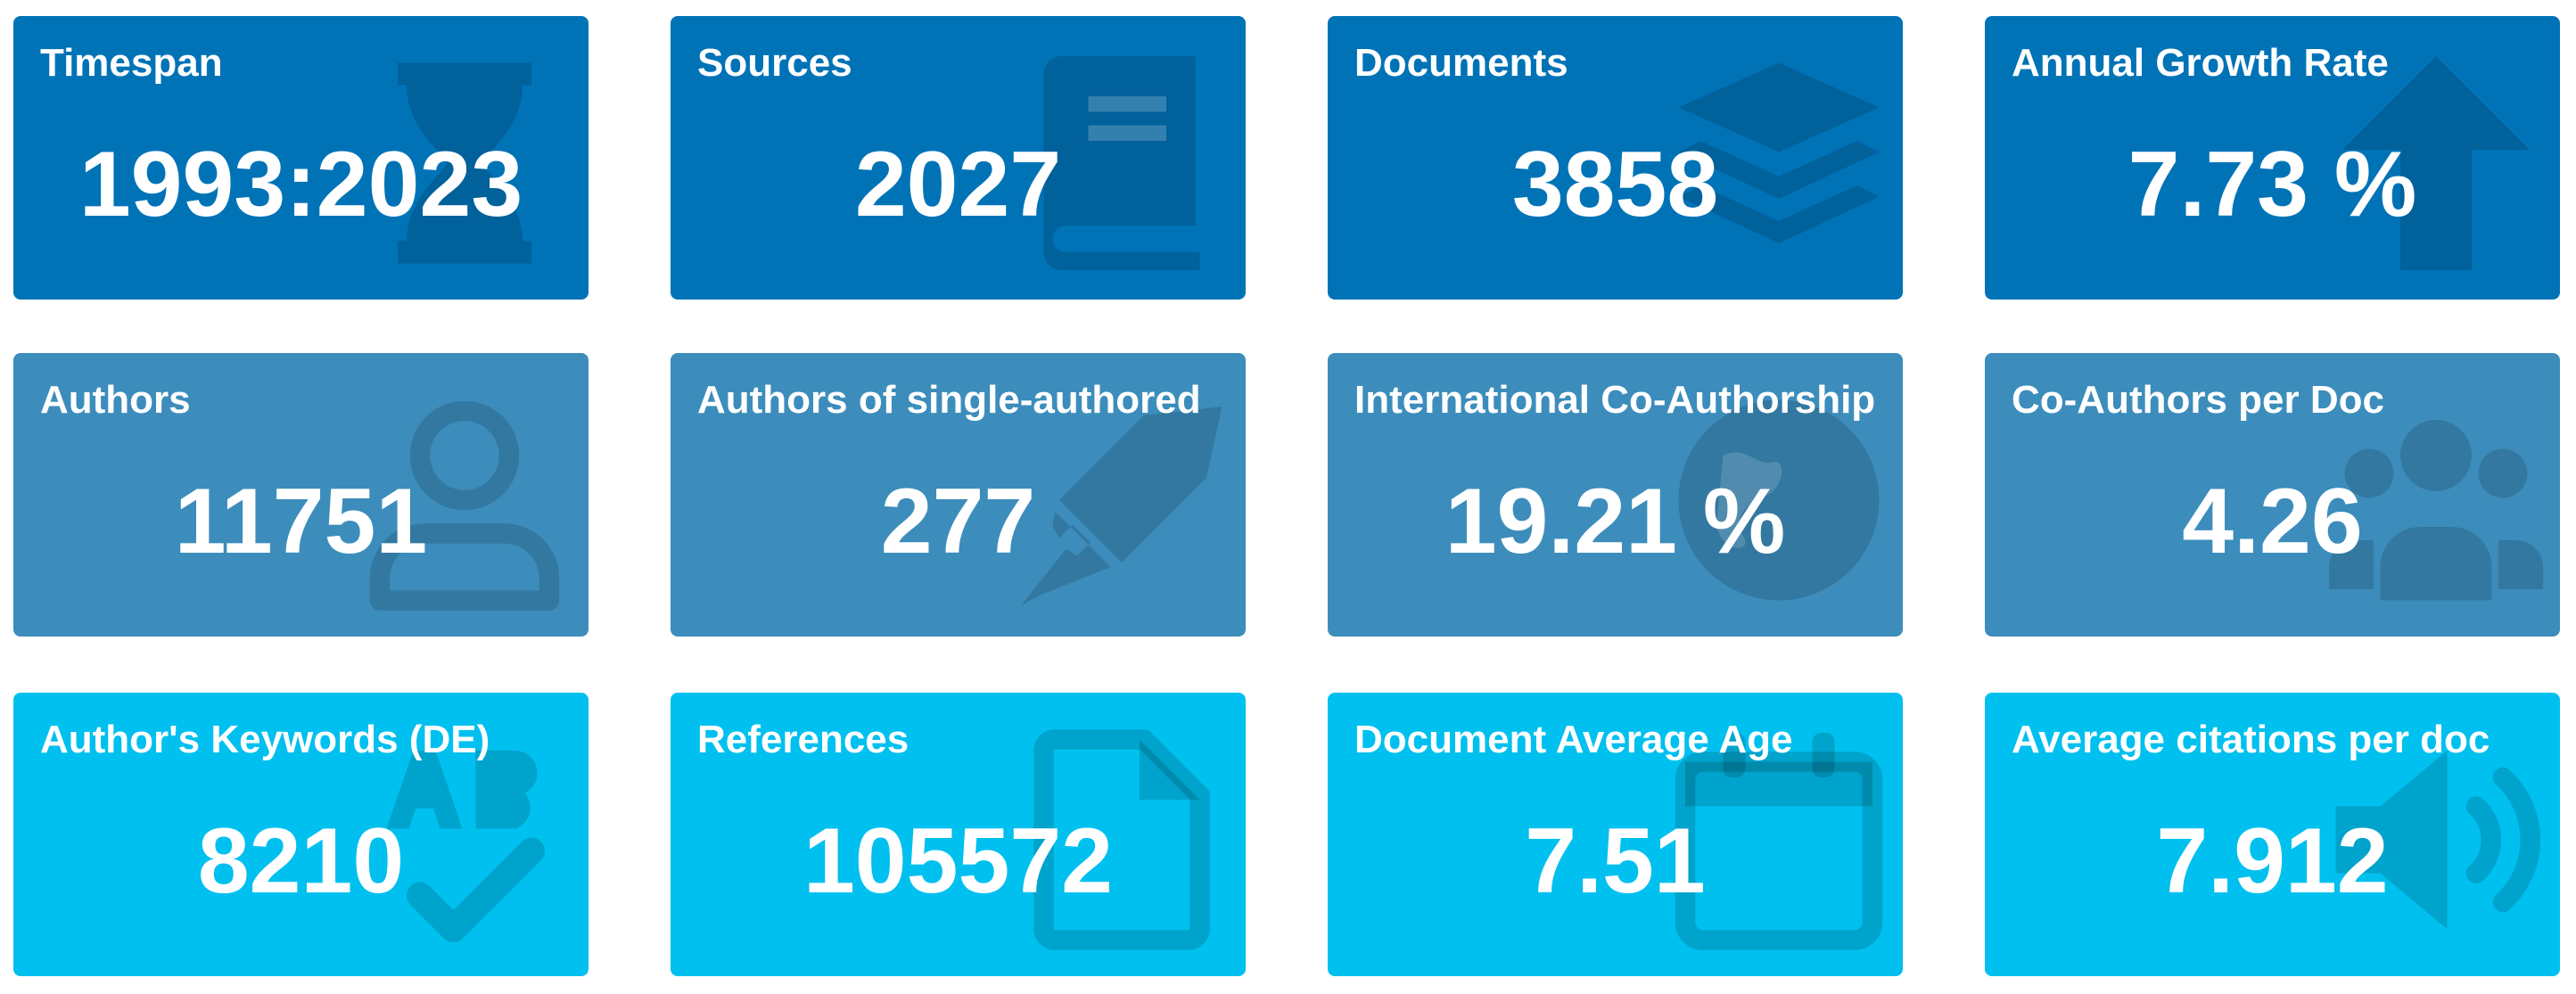 Image resolution: width=2576 pixels, height=994 pixels. What do you see at coordinates (265, 740) in the screenshot?
I see `card-title: Author's Keywords (DE)` at bounding box center [265, 740].